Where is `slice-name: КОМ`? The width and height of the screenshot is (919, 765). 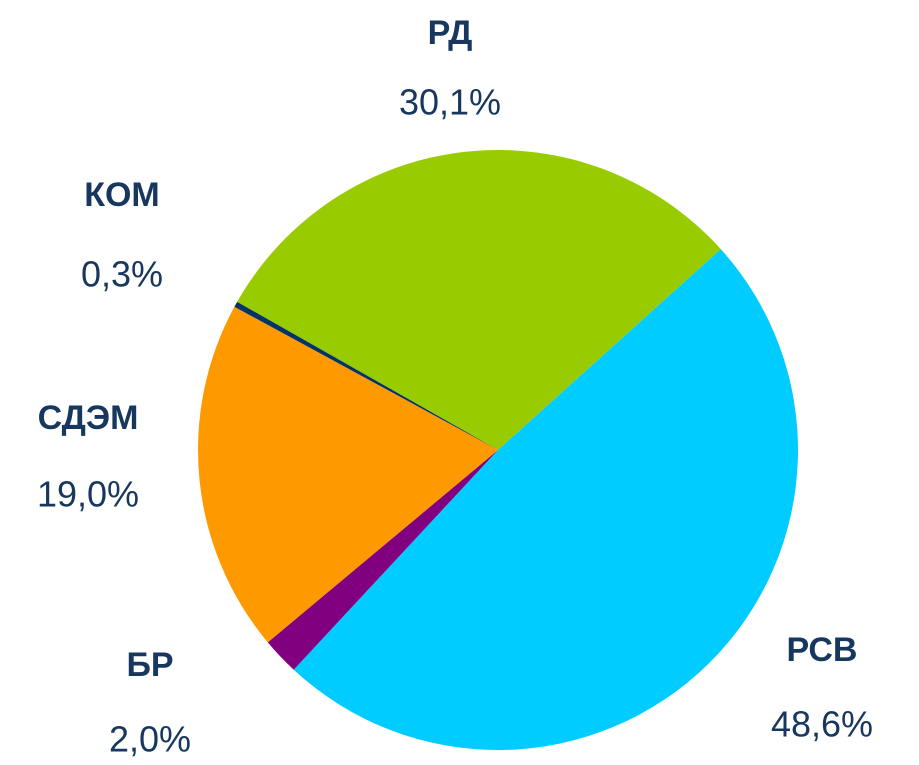
slice-name: КОМ is located at coordinates (122, 195).